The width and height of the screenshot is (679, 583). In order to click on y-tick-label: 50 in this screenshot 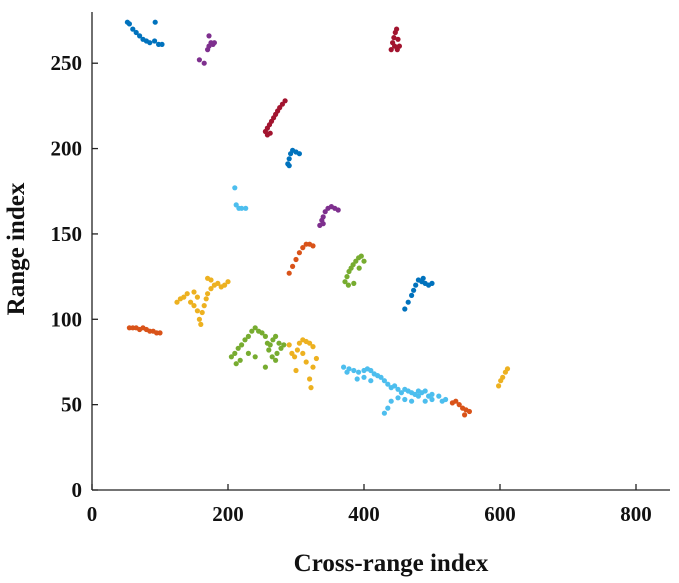, I will do `click(71, 405)`.